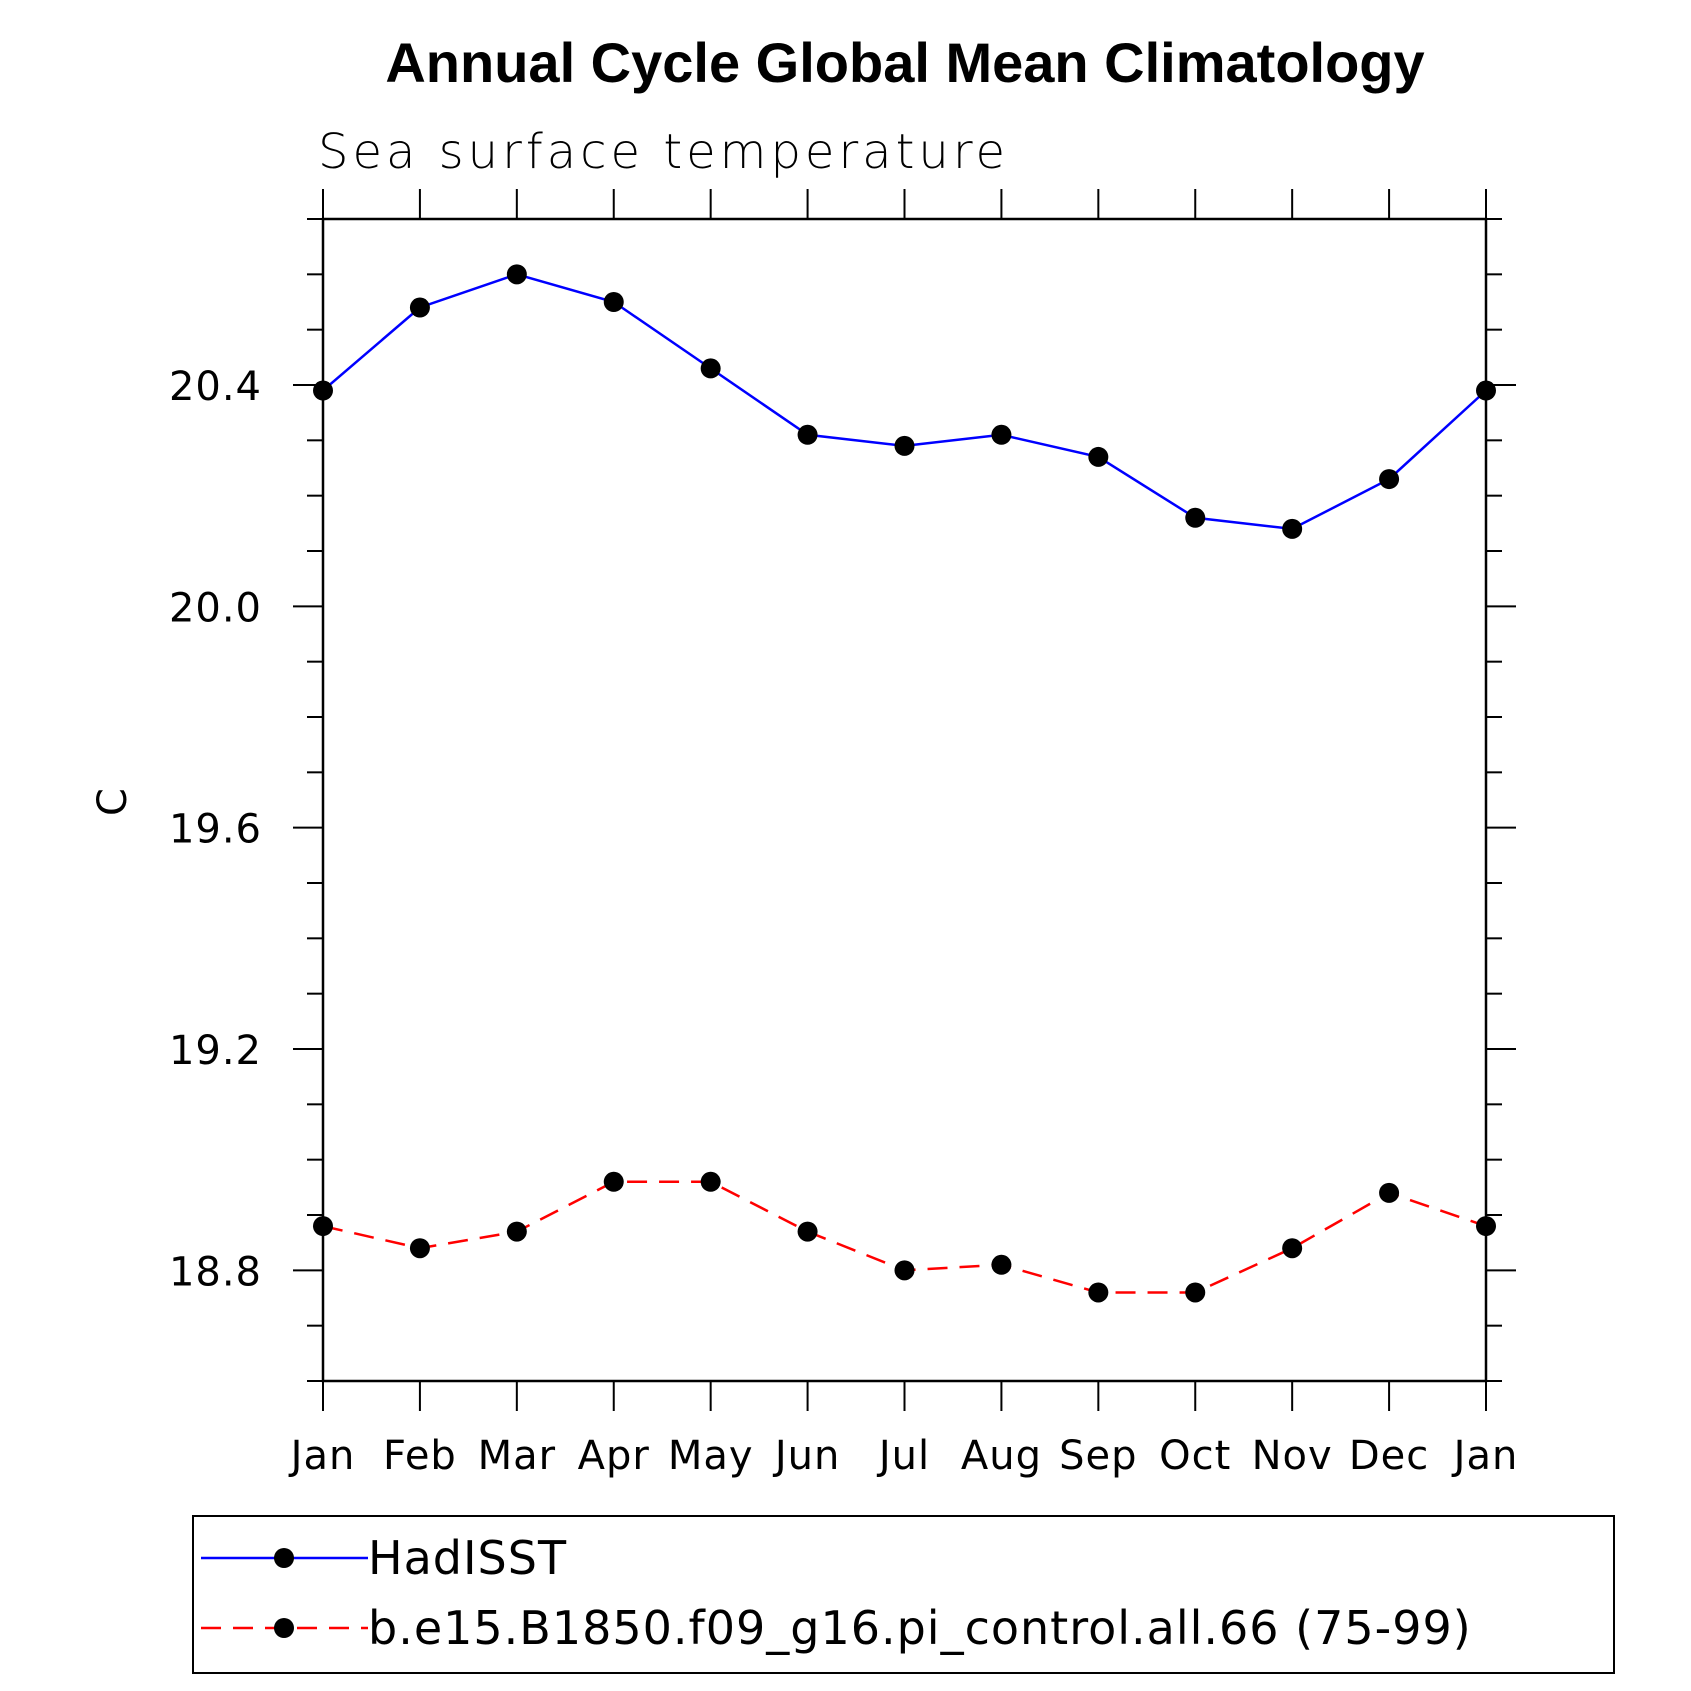 This screenshot has width=1691, height=1691. What do you see at coordinates (517, 1456) in the screenshot?
I see `x-tick-label: Mar` at bounding box center [517, 1456].